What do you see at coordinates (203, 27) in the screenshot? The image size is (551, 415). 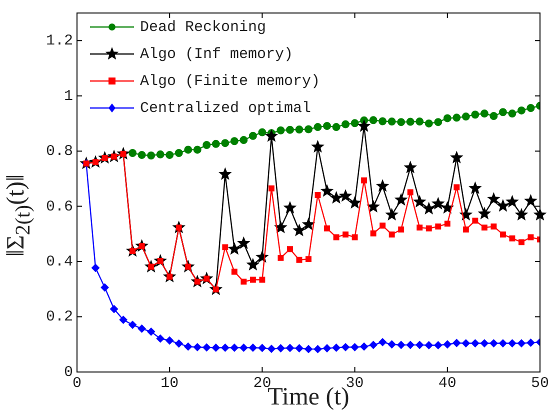 I see `legend-label: Dead Reckoning` at bounding box center [203, 27].